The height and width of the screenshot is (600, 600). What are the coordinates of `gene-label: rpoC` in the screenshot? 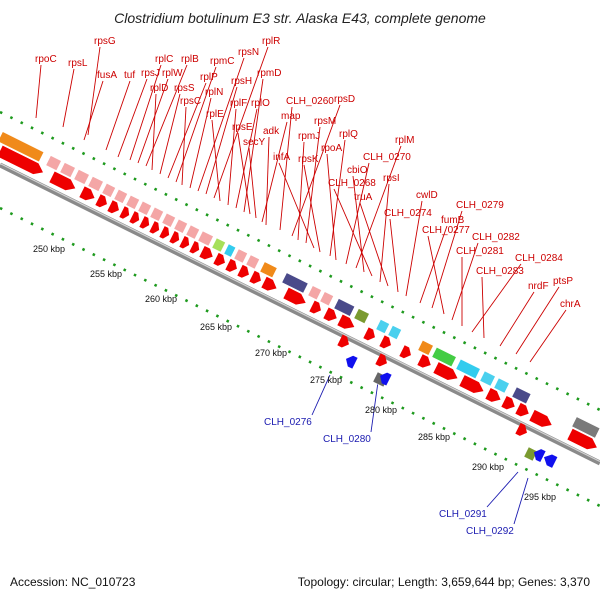 It's located at (46, 59).